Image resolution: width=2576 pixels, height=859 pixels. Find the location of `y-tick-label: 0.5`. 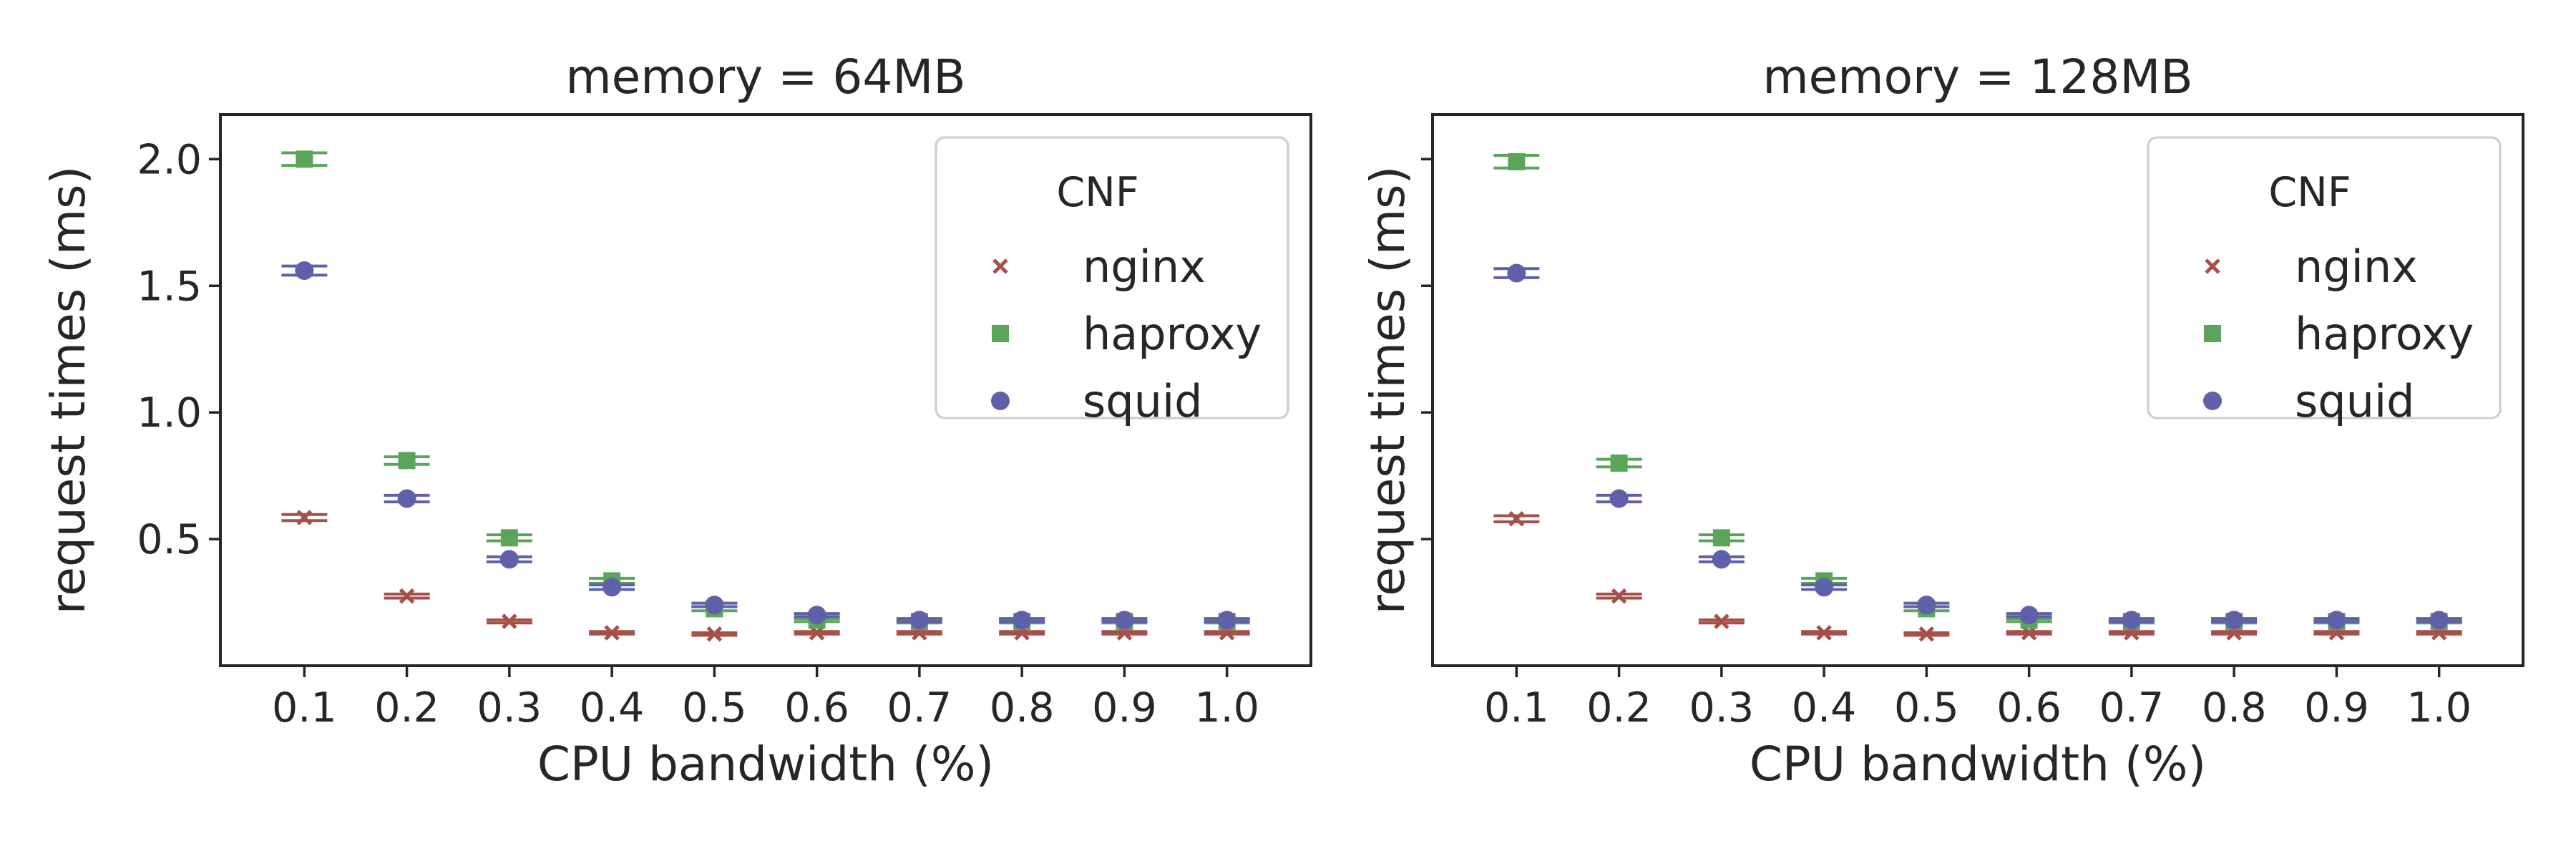

y-tick-label: 0.5 is located at coordinates (169, 539).